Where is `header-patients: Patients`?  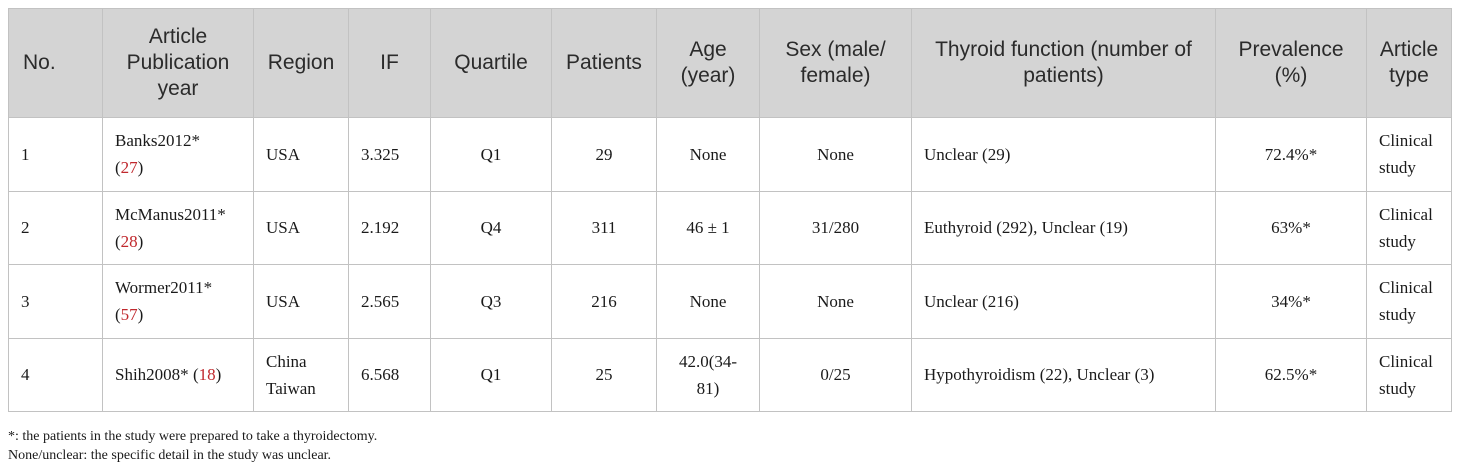
header-patients: Patients is located at coordinates (604, 63).